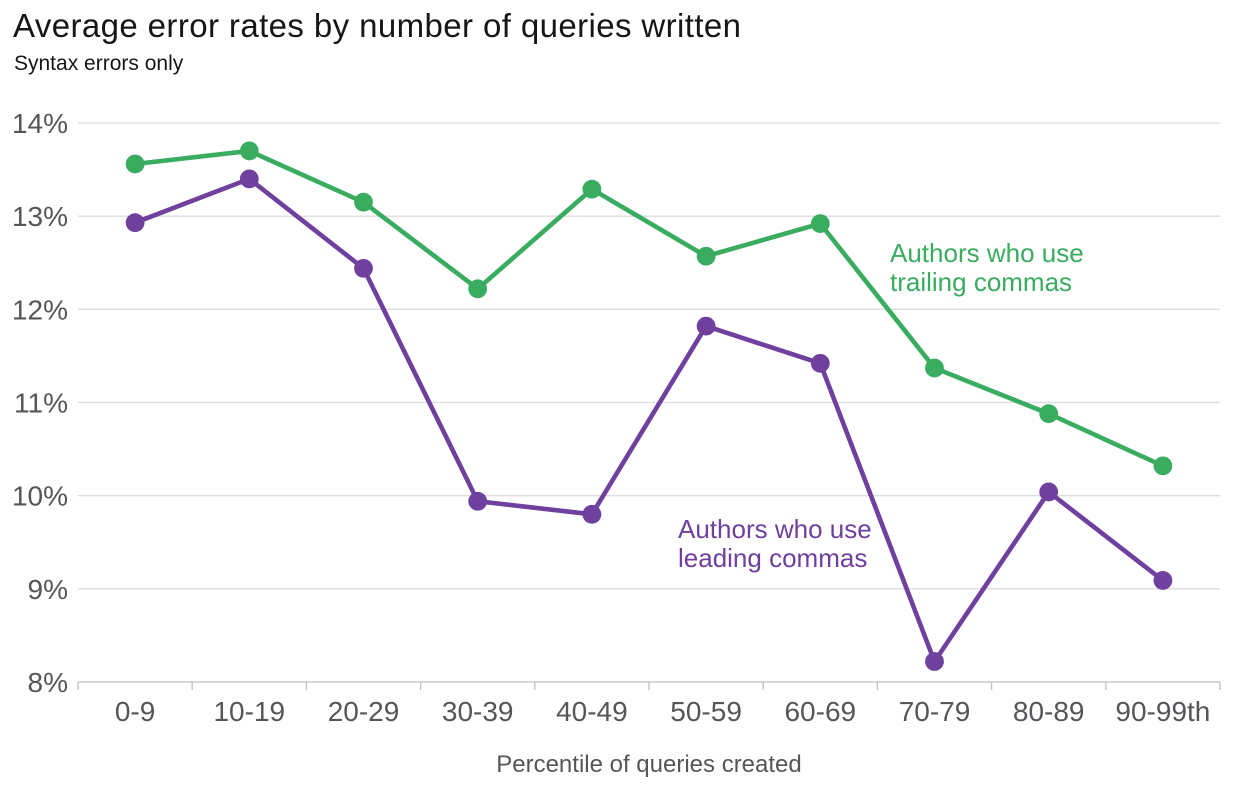 The height and width of the screenshot is (788, 1246). What do you see at coordinates (40, 309) in the screenshot?
I see `y-tick-label-12%: 12%` at bounding box center [40, 309].